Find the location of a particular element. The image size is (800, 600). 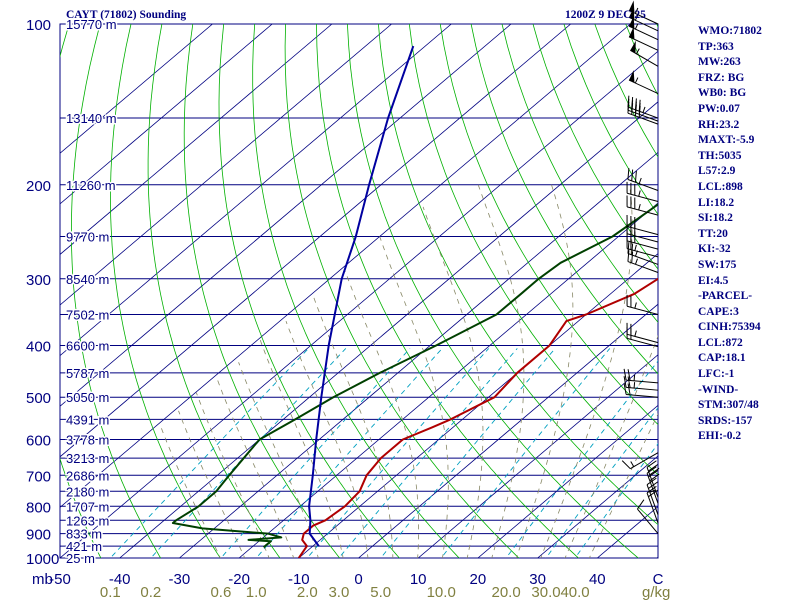

mixing-ratio-label: 40.0 is located at coordinates (574, 592).